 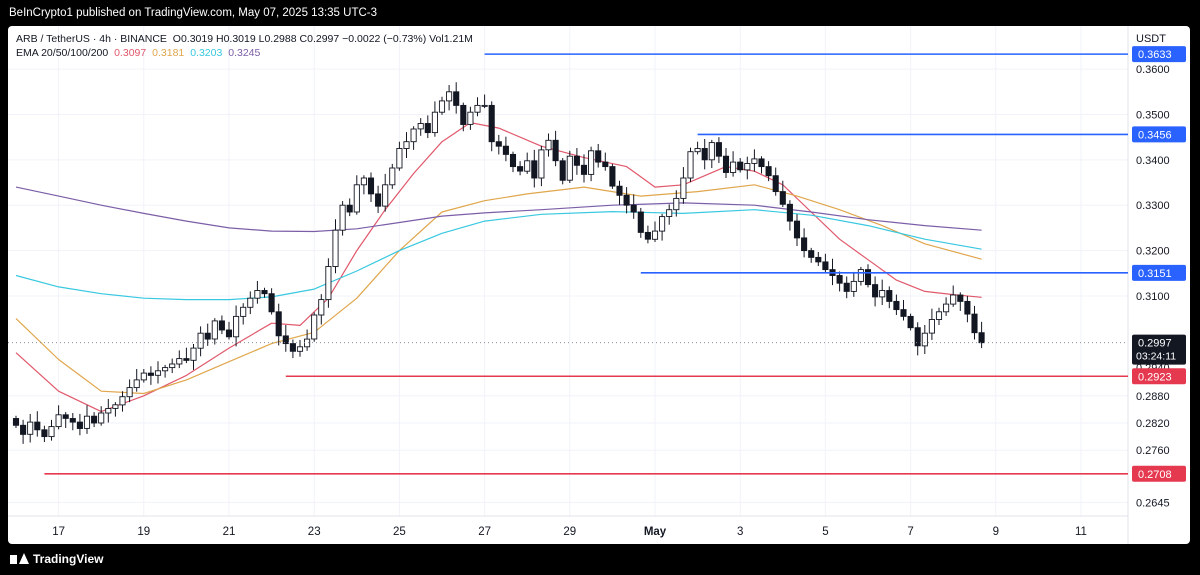 What do you see at coordinates (58, 532) in the screenshot?
I see `x-tick-label: 17` at bounding box center [58, 532].